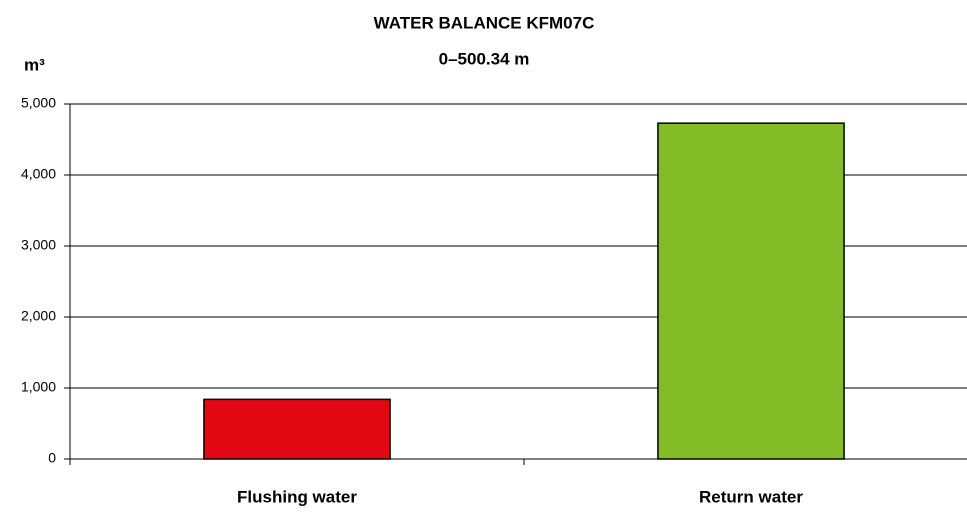 The height and width of the screenshot is (512, 967). What do you see at coordinates (484, 58) in the screenshot?
I see `chart-subtitle: 0–500.34 m` at bounding box center [484, 58].